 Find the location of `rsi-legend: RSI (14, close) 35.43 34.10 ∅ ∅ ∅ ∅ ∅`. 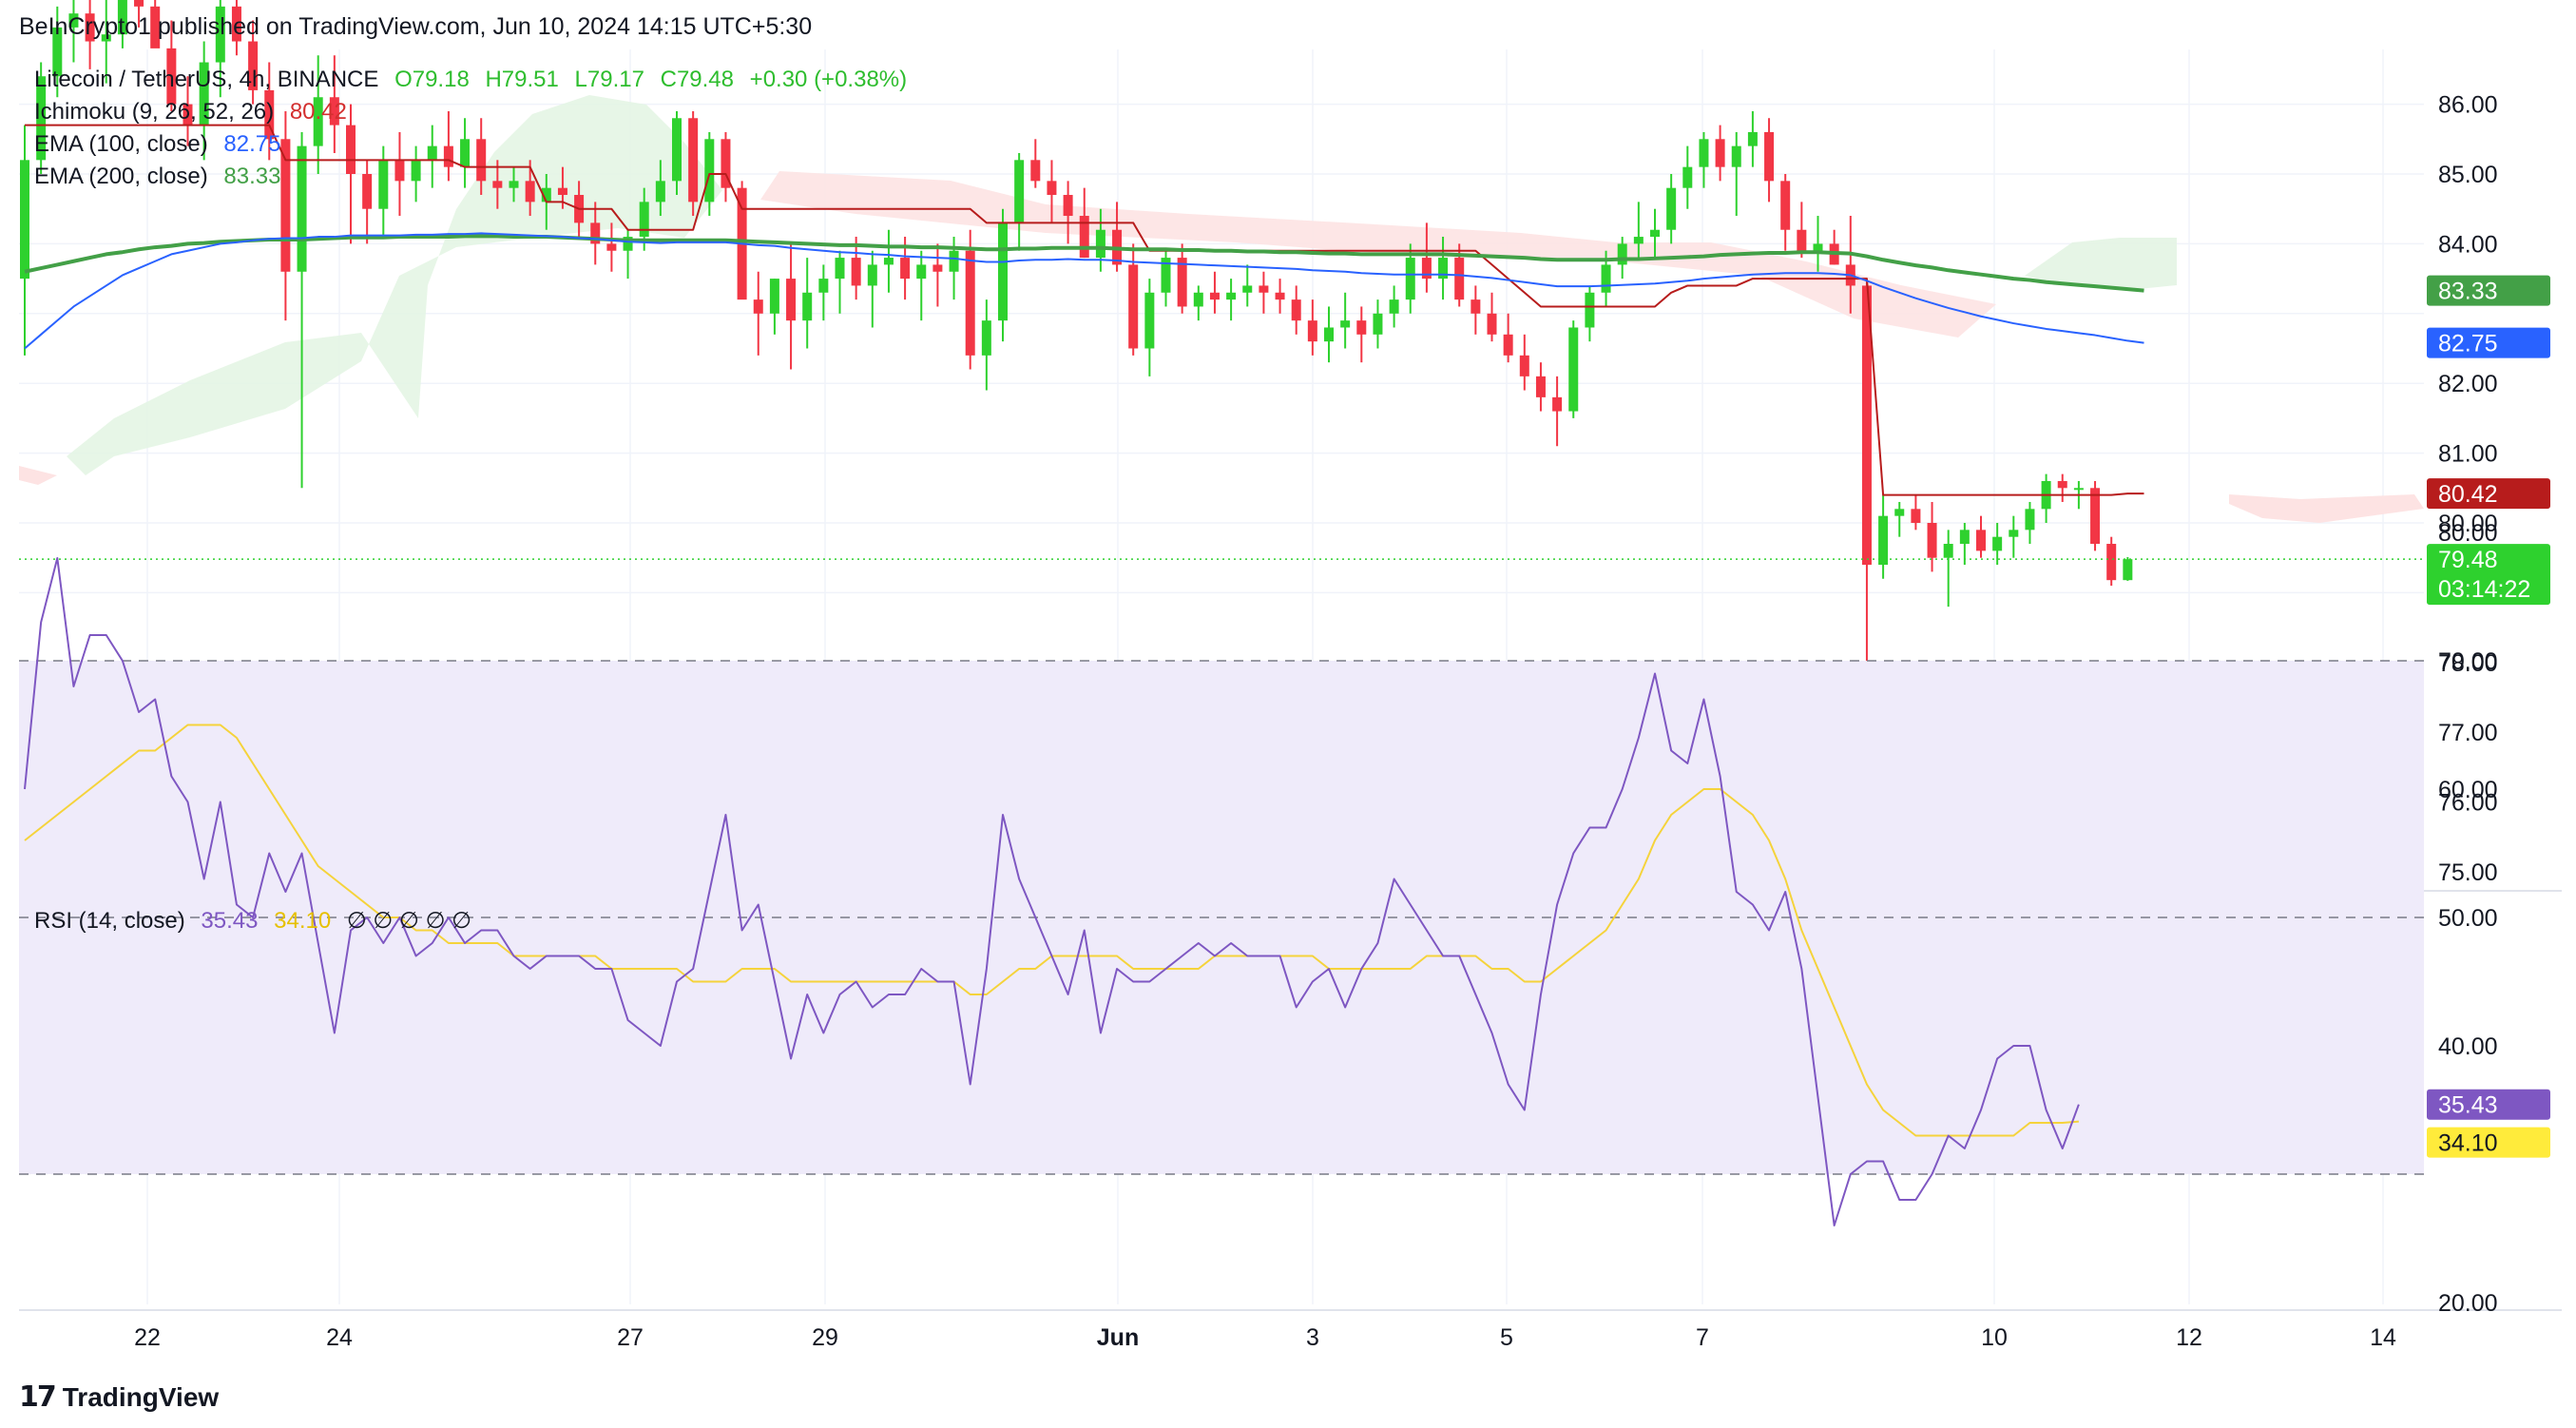

rsi-legend: RSI (14, close) 35.43 34.10 ∅ ∅ ∅ ∅ ∅ is located at coordinates (257, 921).